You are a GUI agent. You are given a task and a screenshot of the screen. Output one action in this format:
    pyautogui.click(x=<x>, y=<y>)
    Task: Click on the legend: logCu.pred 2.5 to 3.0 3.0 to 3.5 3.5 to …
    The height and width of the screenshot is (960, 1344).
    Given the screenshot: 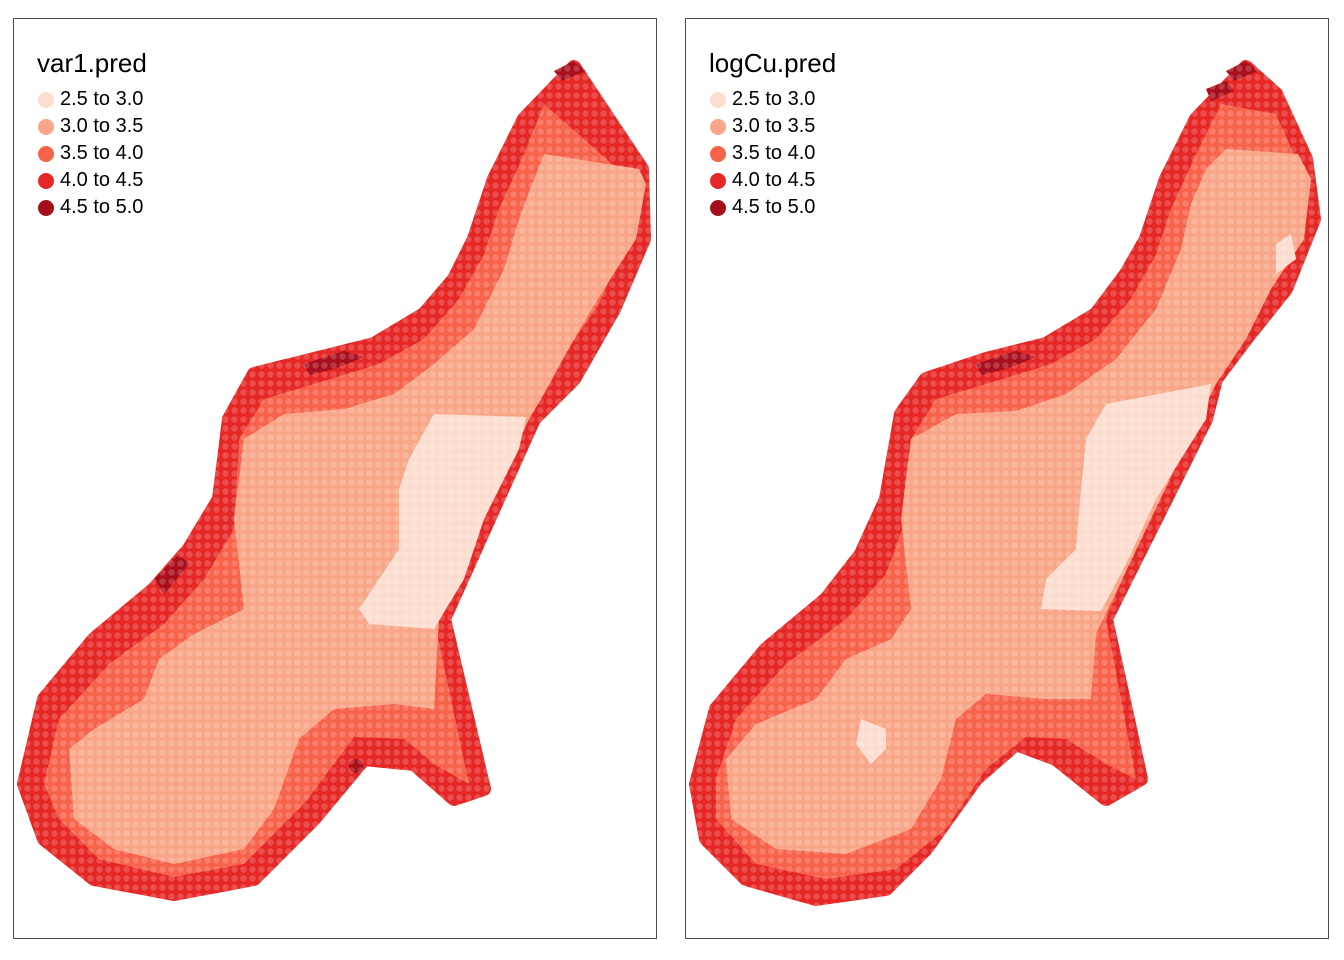 What is the action you would take?
    pyautogui.click(x=772, y=134)
    